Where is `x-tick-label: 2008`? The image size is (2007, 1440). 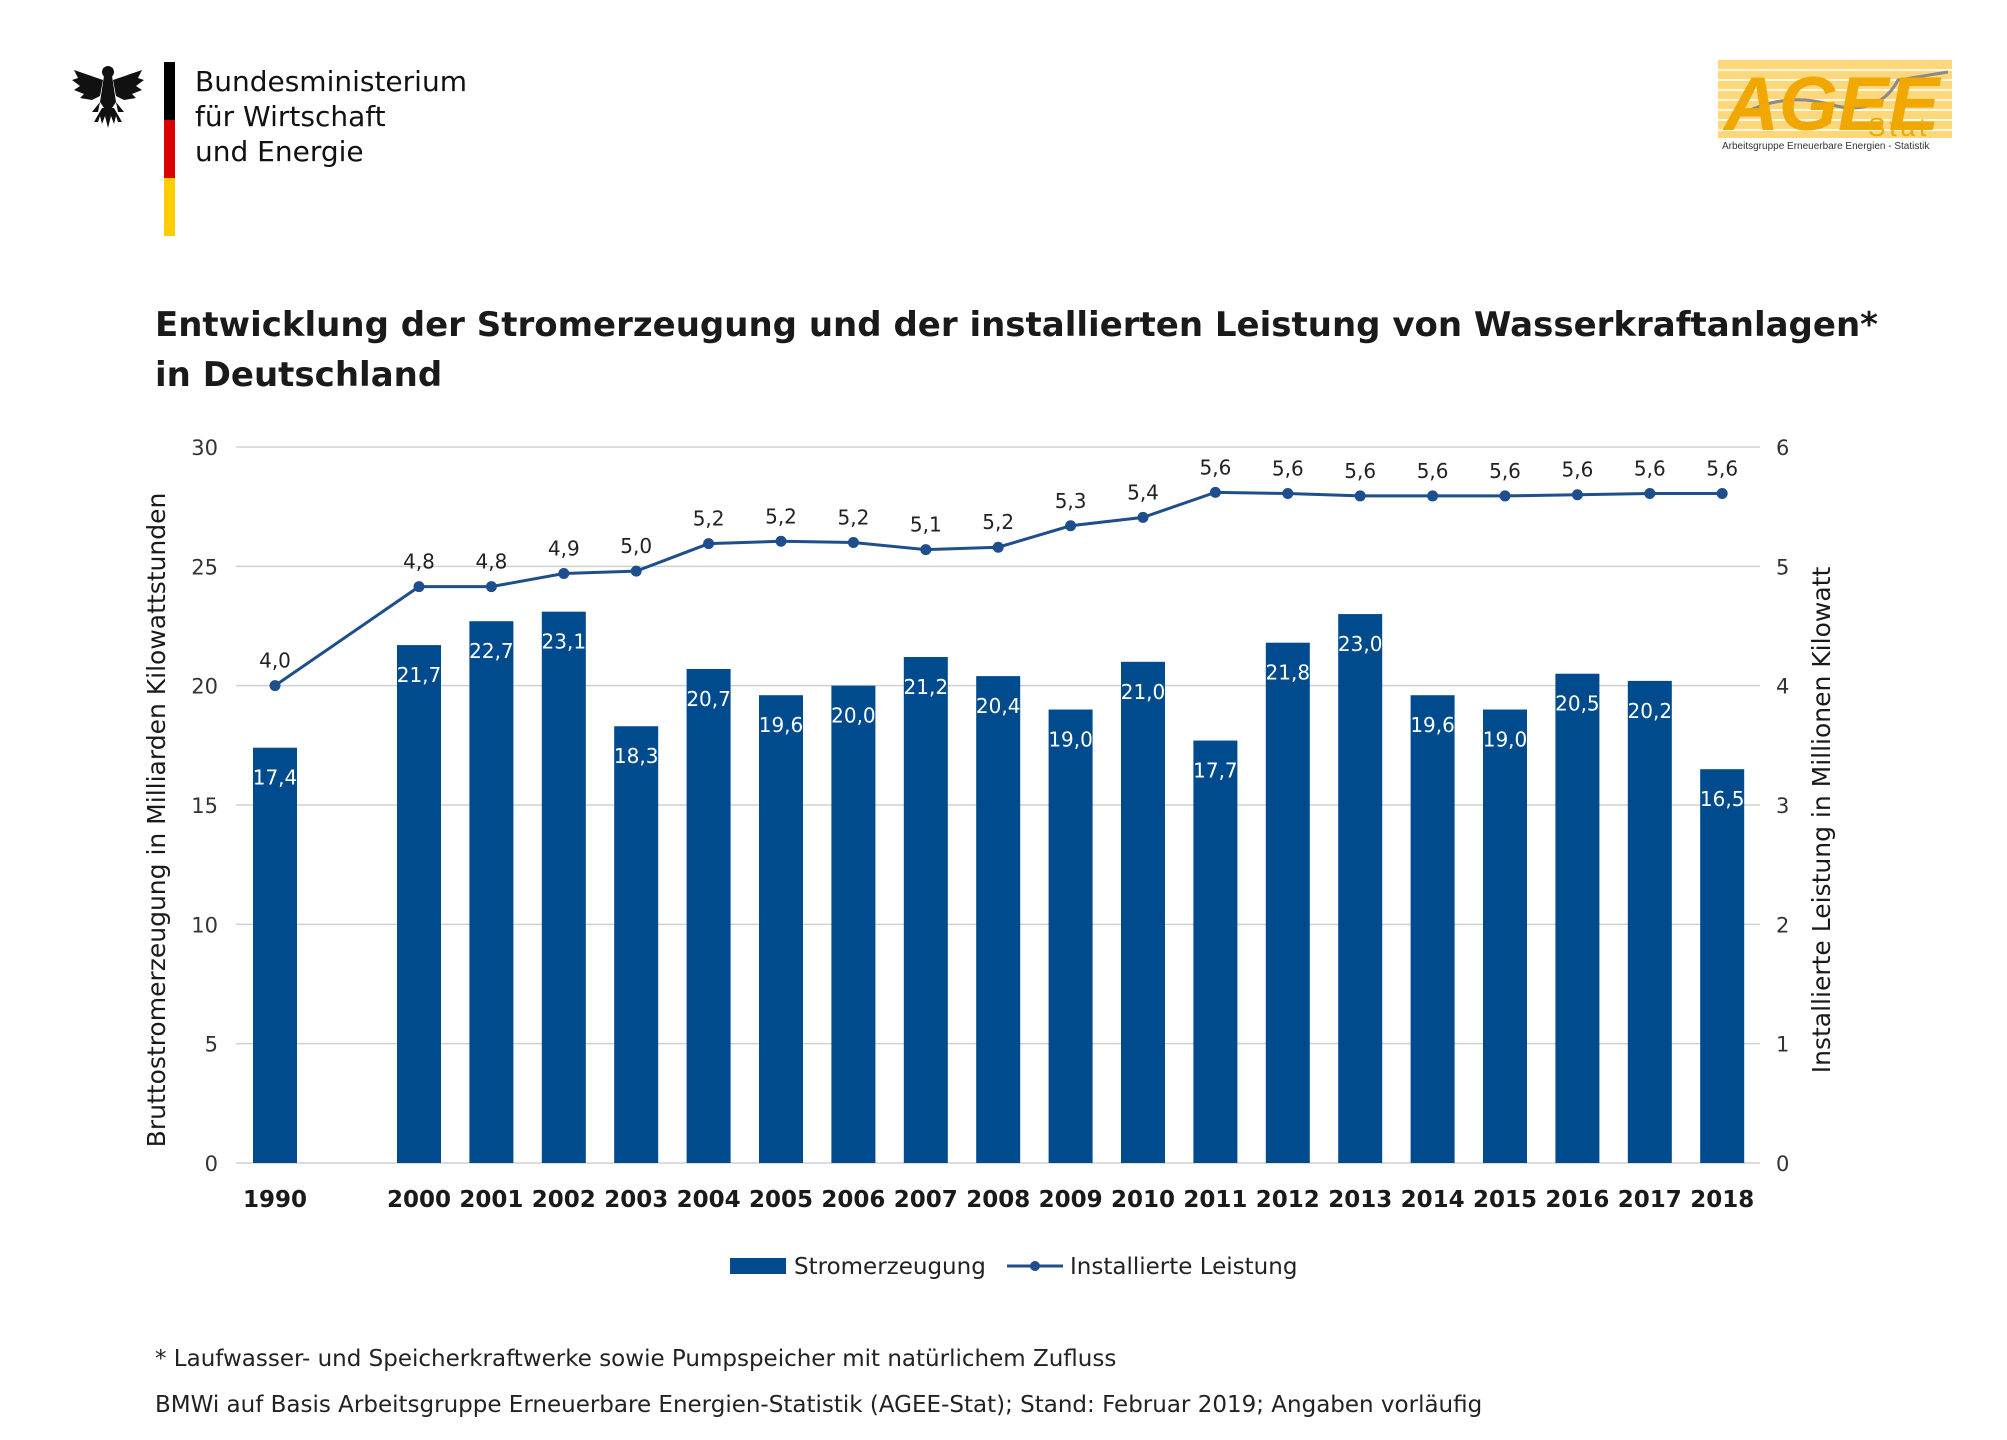
x-tick-label: 2008 is located at coordinates (998, 1200).